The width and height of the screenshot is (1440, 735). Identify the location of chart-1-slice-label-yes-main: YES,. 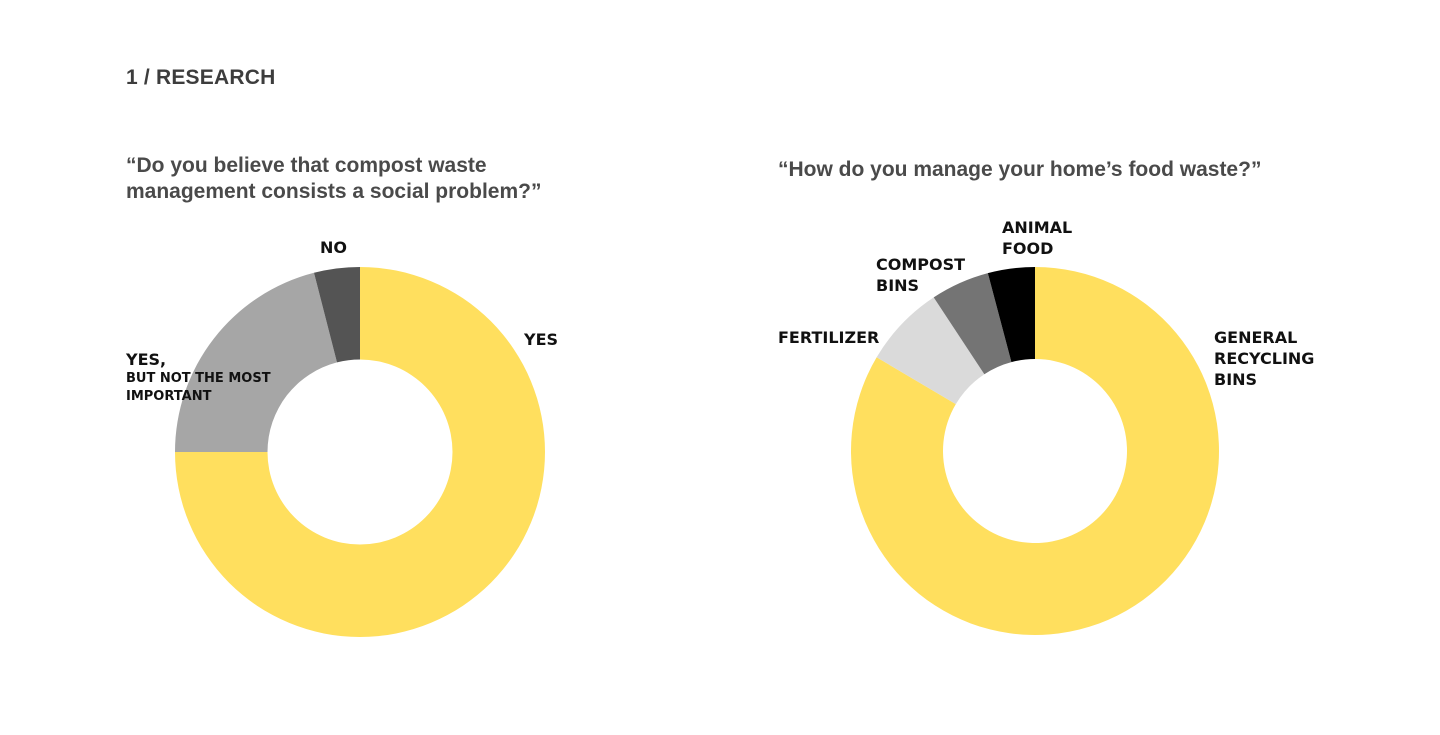
(146, 359).